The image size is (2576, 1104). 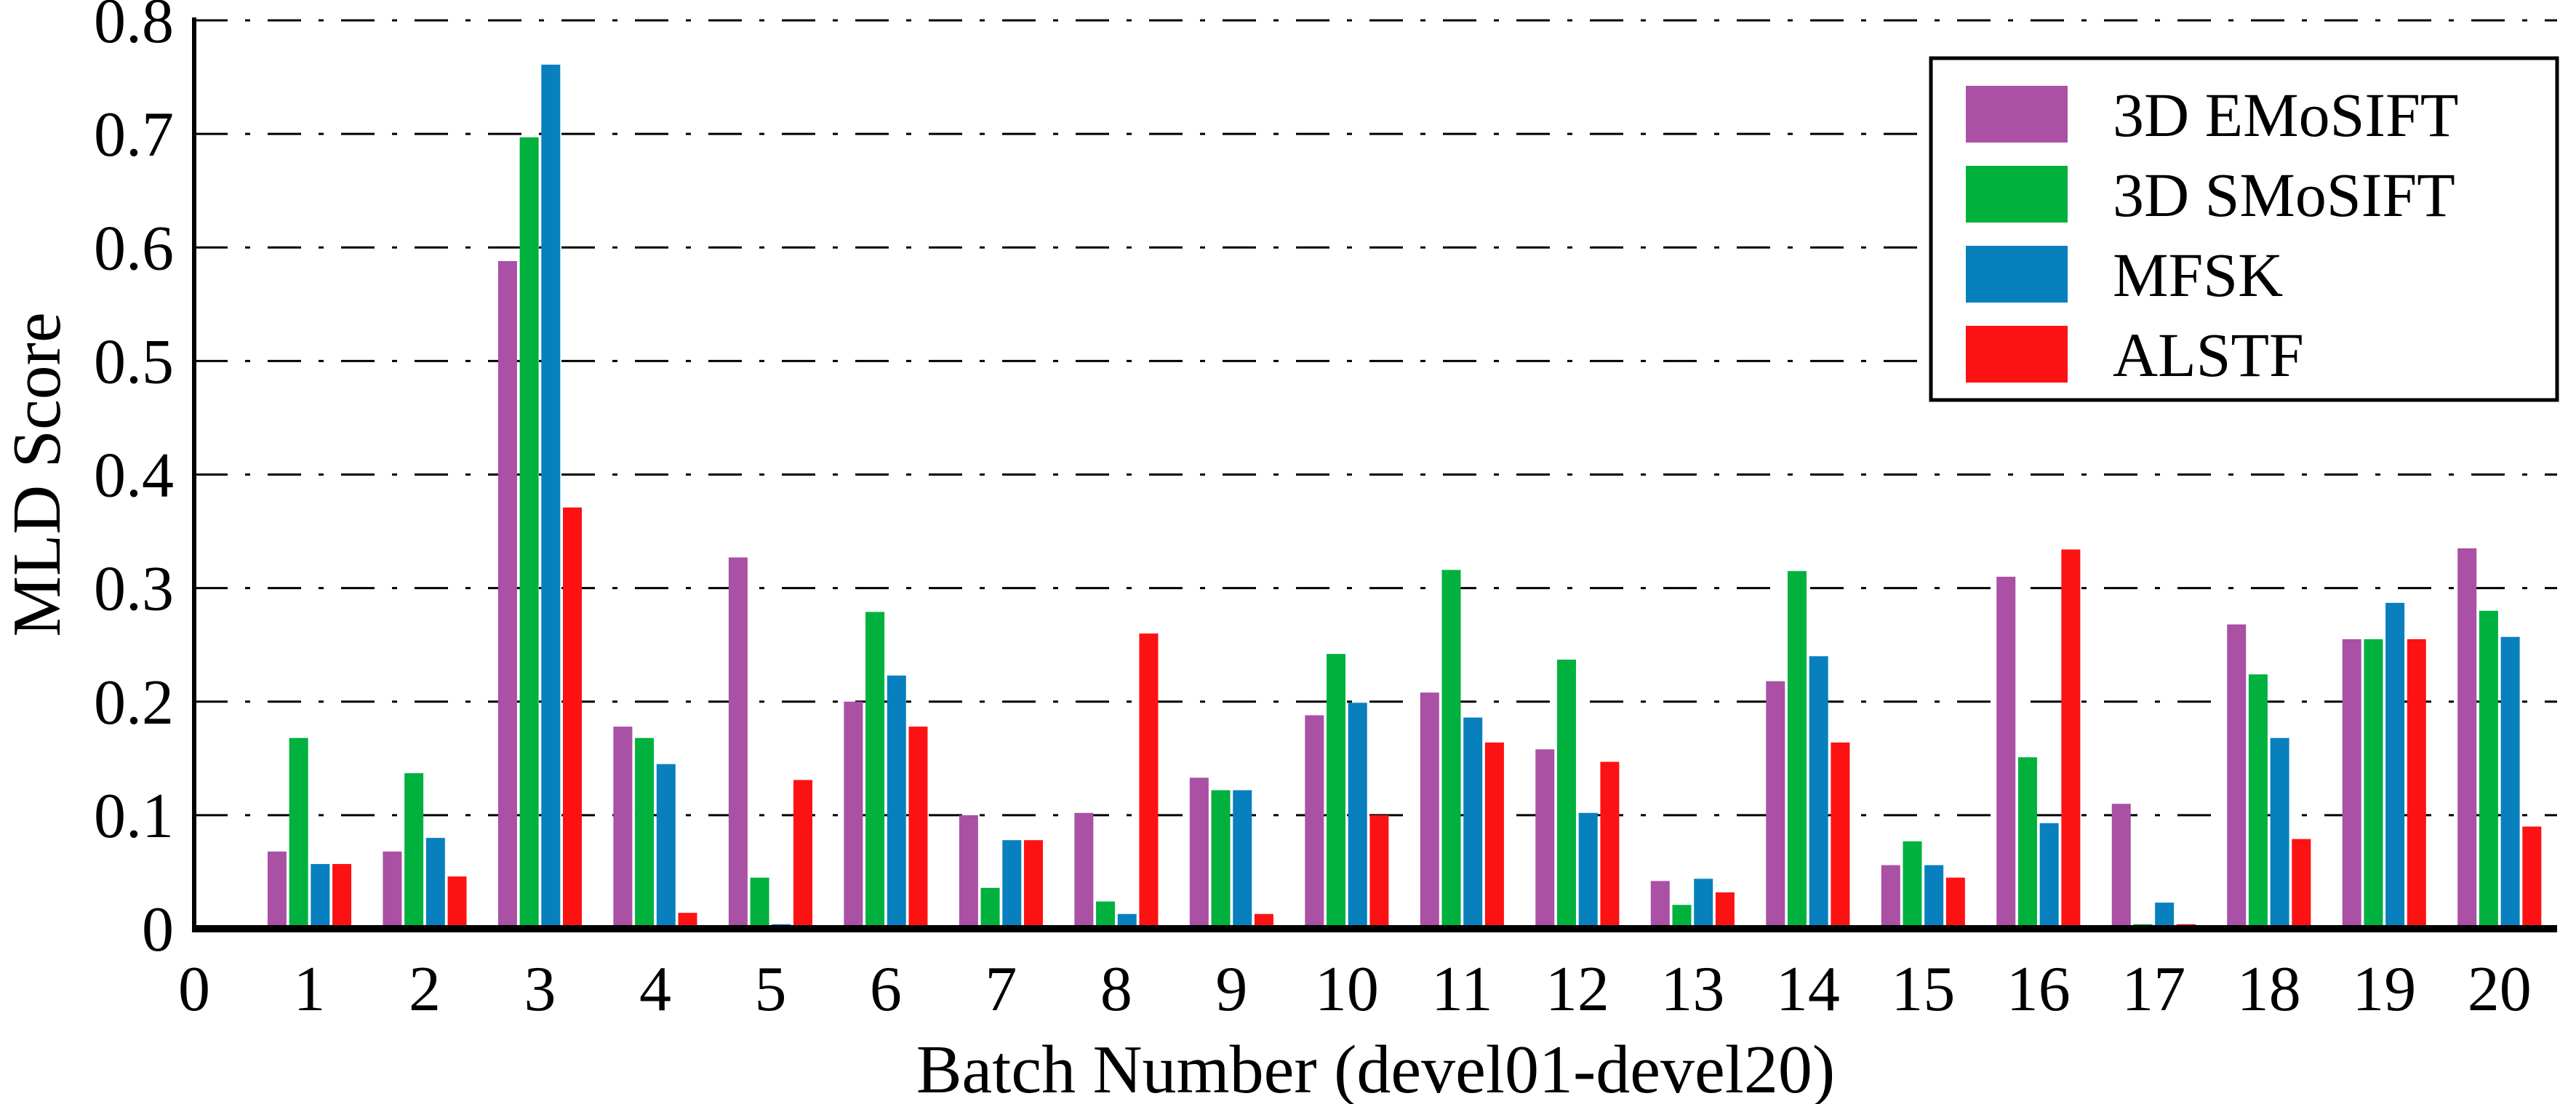 What do you see at coordinates (2416, 784) in the screenshot?
I see `bar-alstf-batch19` at bounding box center [2416, 784].